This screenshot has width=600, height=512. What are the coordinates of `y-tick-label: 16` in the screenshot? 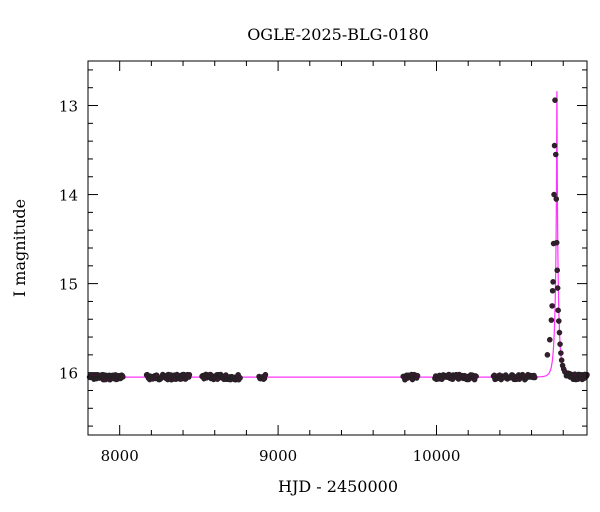 It's located at (68, 374).